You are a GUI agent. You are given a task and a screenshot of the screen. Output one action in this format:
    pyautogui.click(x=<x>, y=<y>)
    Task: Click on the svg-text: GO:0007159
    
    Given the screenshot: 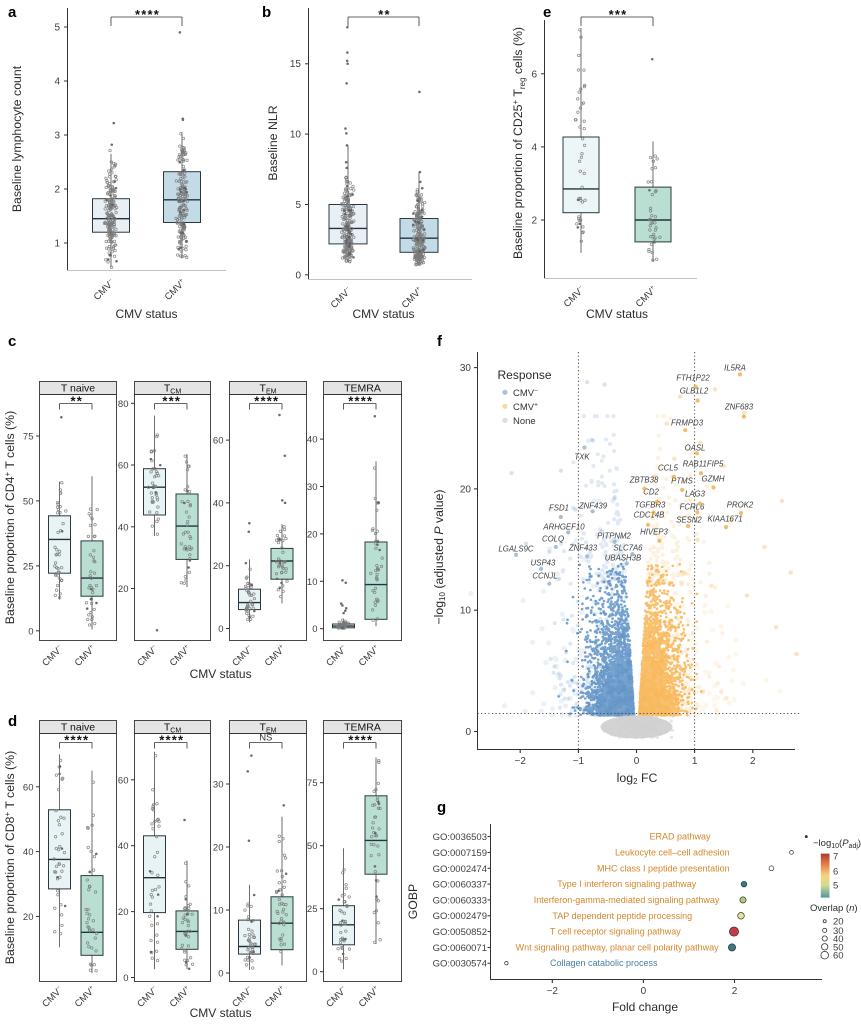 What is the action you would take?
    pyautogui.click(x=460, y=853)
    